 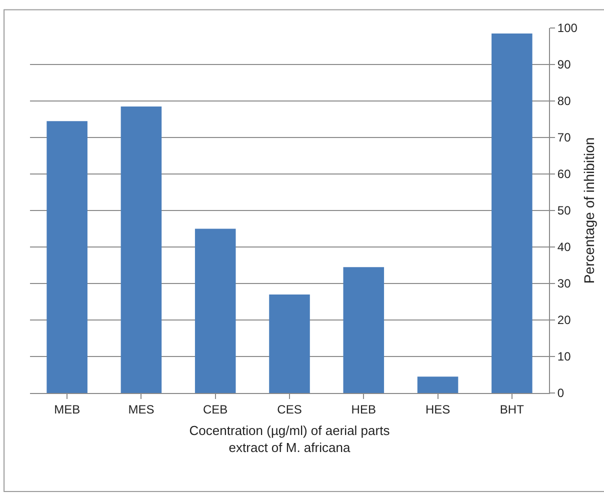 I want to click on x-tick-label: CES, so click(x=289, y=409).